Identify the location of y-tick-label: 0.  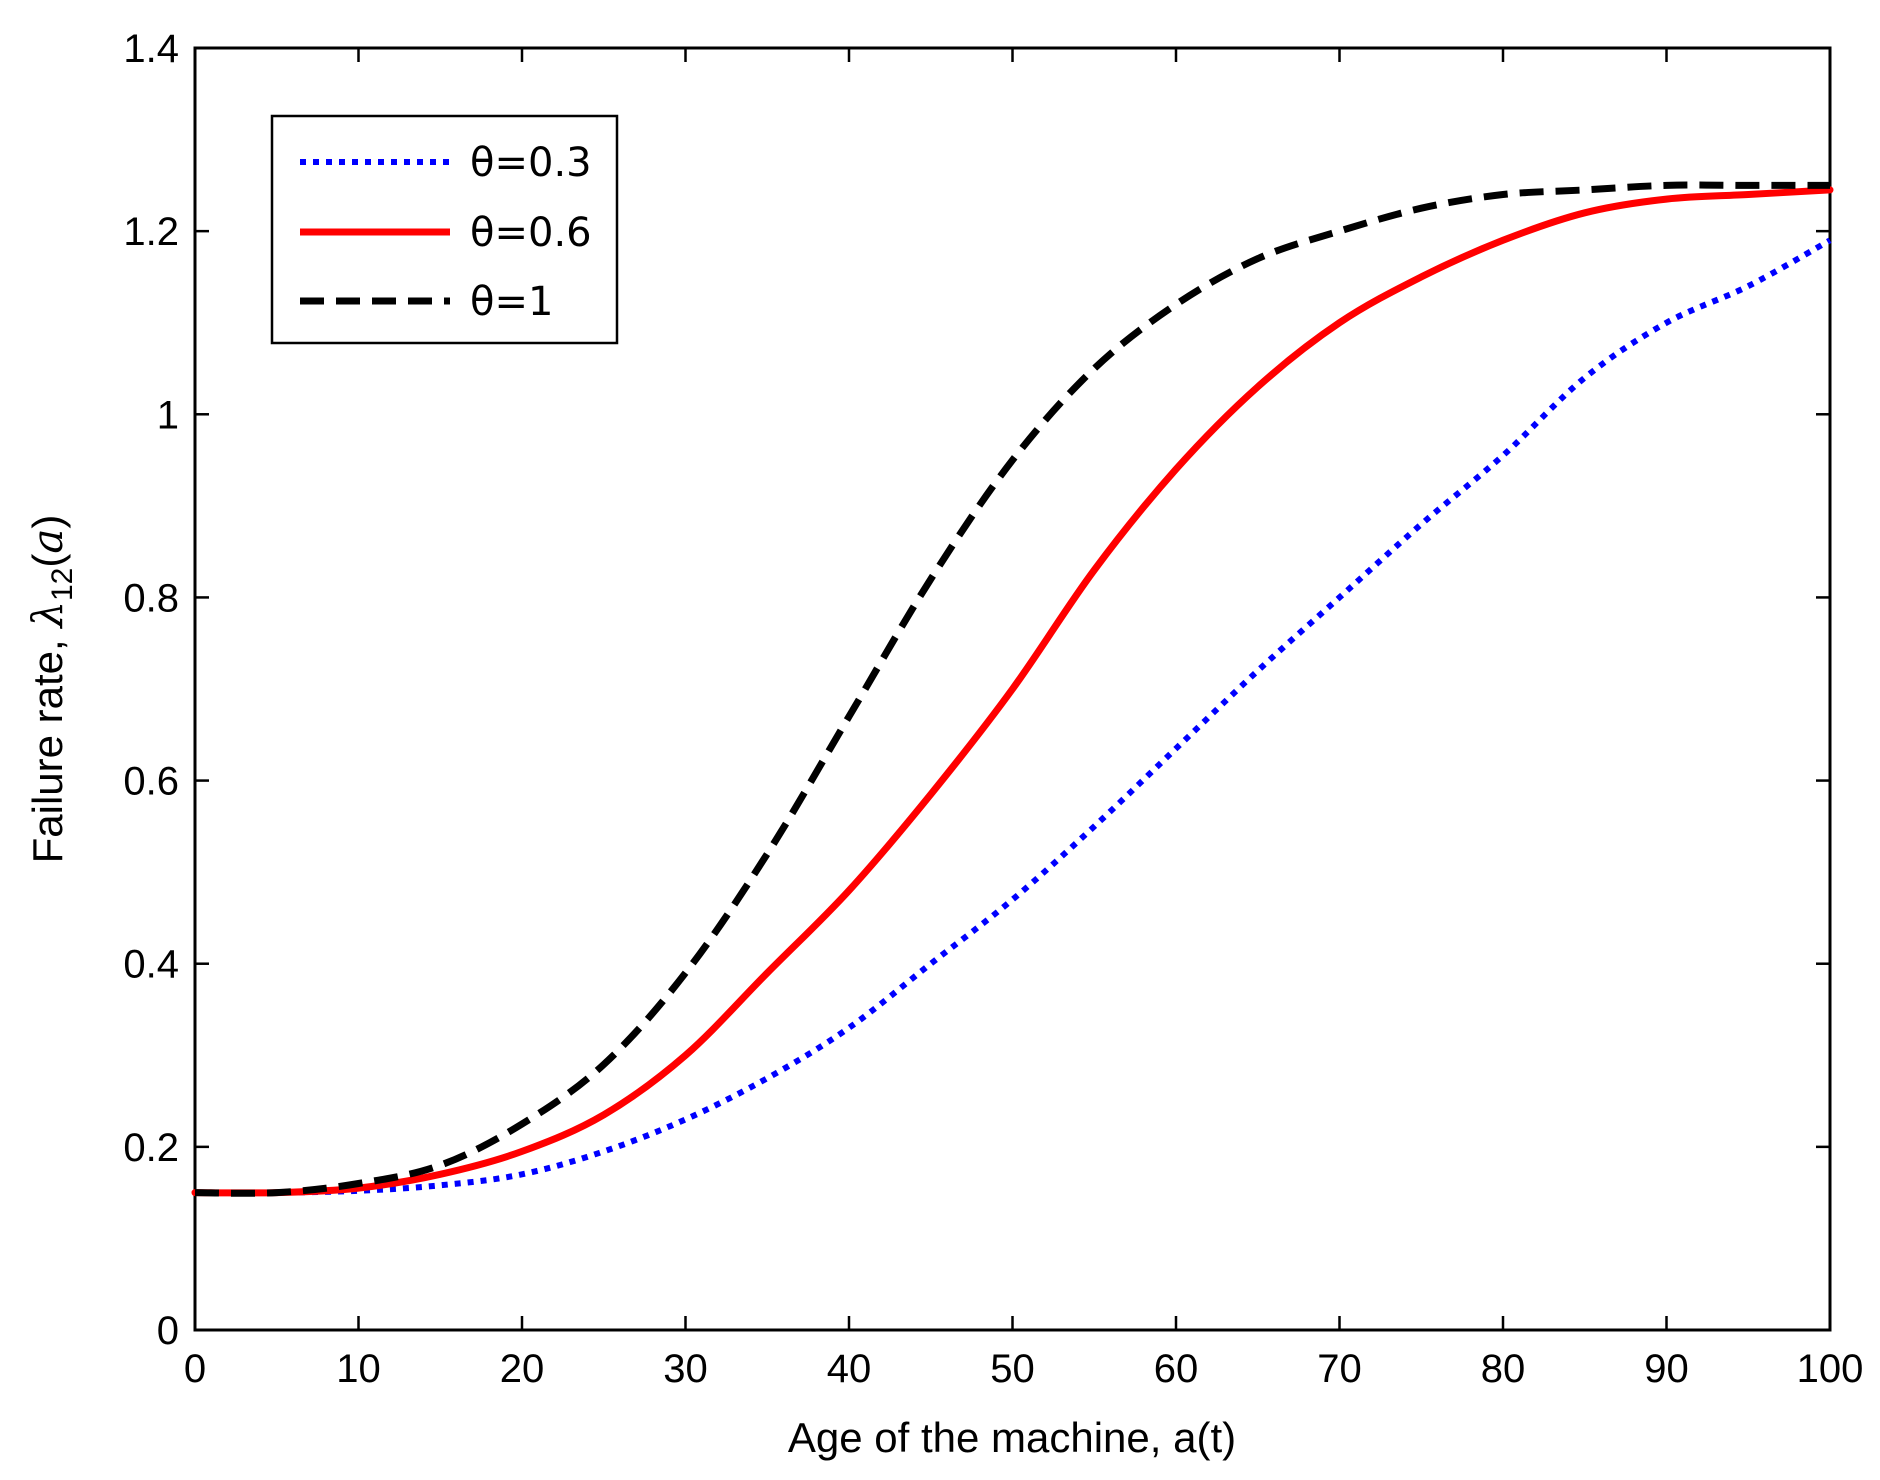
(168, 1331).